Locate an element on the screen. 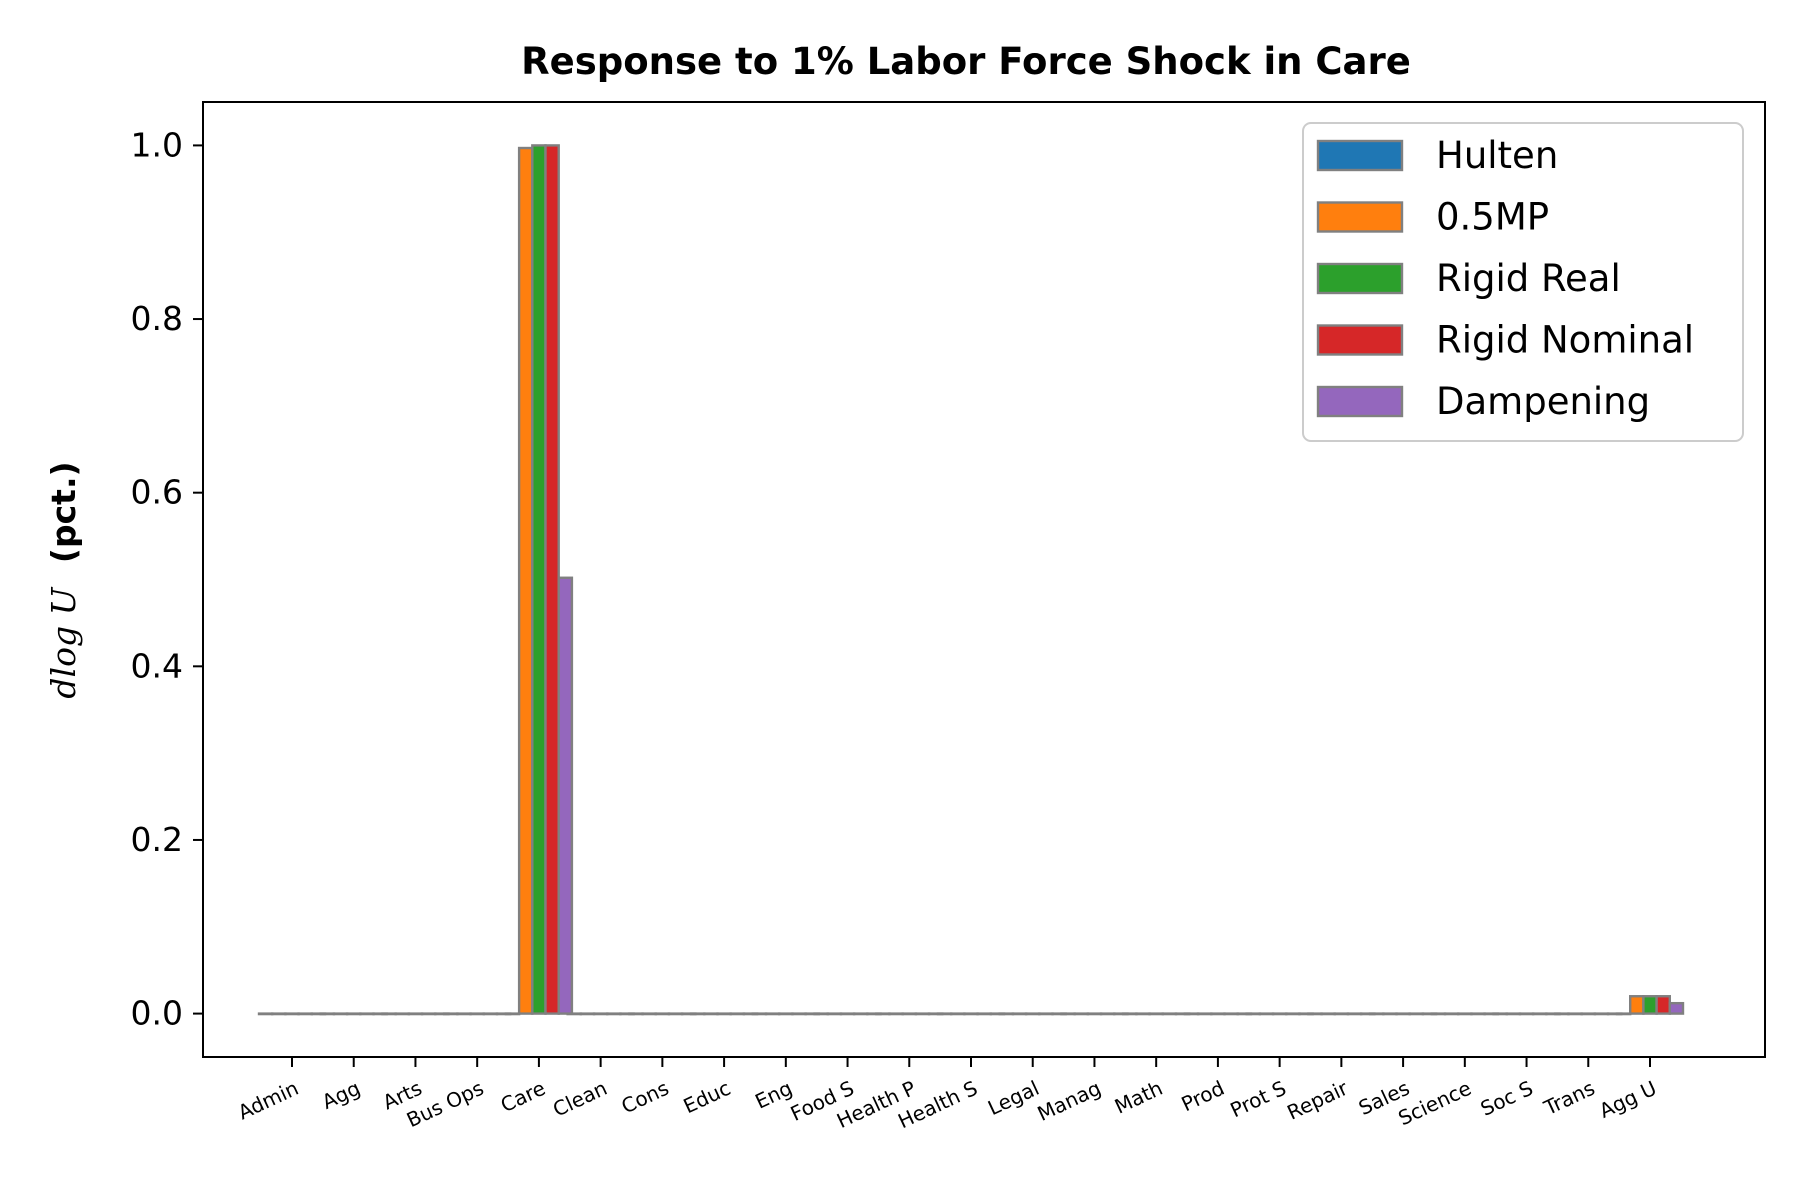  bar-rigid-nominal-trans is located at coordinates (1601, 1014).